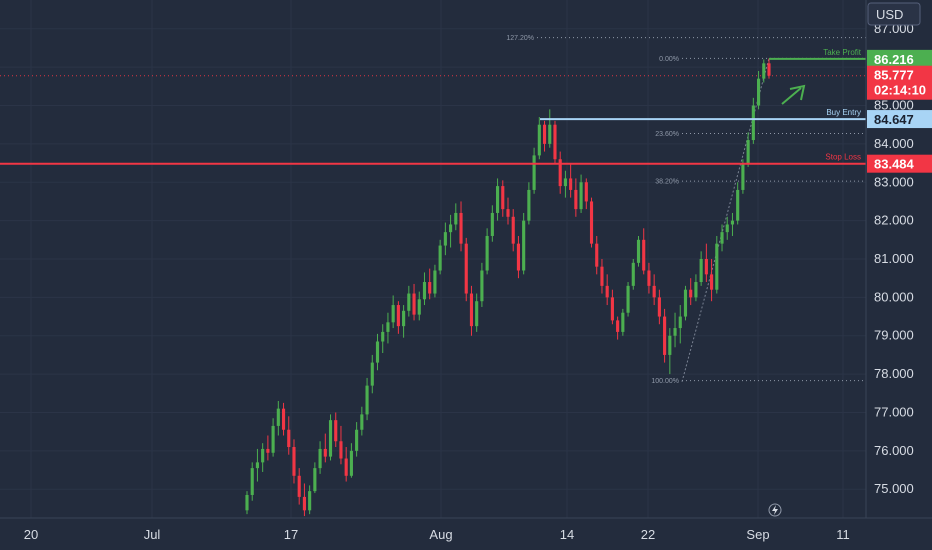 This screenshot has width=932, height=550. I want to click on lightning-icon, so click(775, 510).